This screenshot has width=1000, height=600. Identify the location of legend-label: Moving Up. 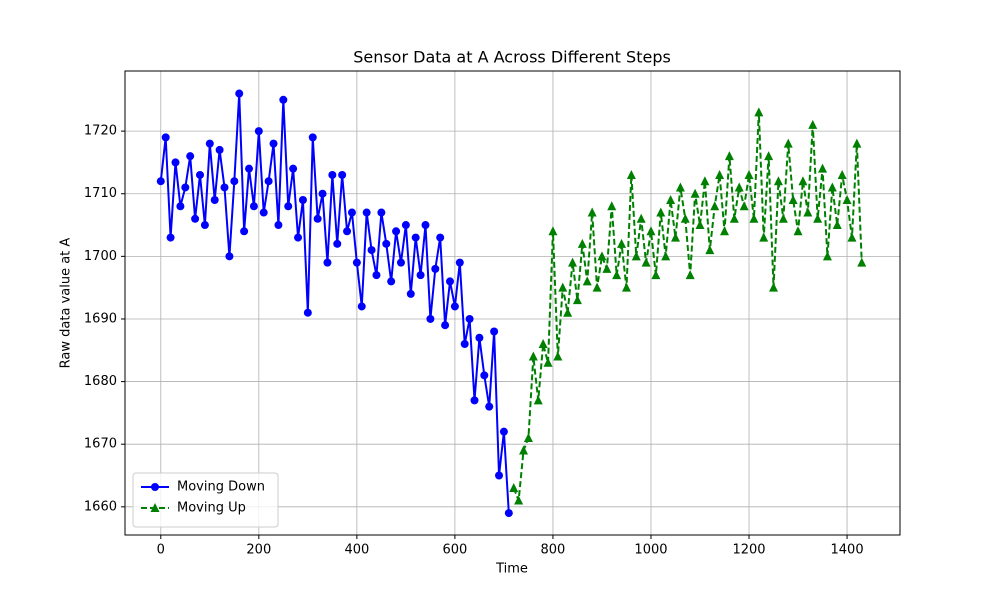
(211, 508).